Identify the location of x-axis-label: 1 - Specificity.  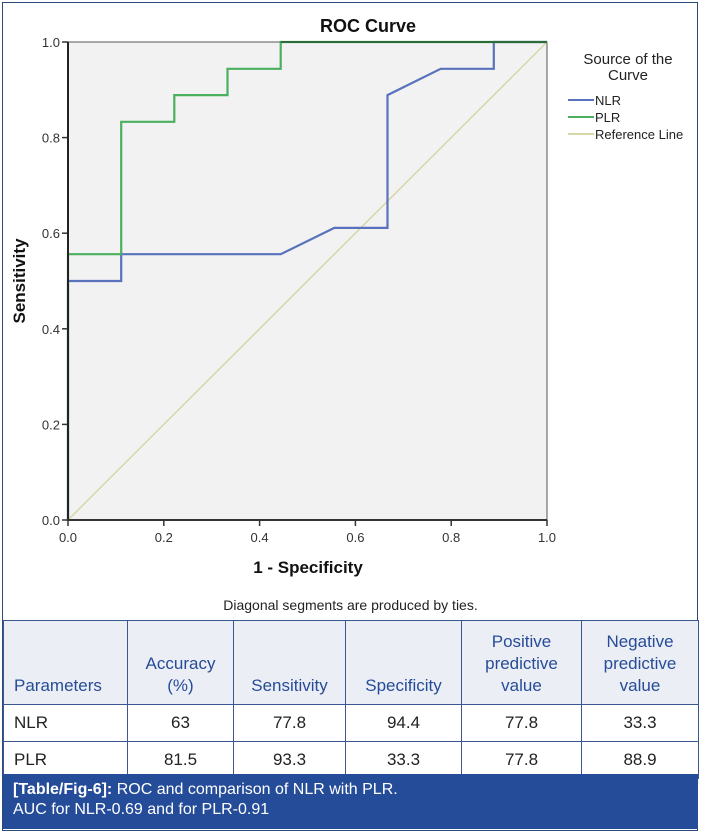
(308, 567).